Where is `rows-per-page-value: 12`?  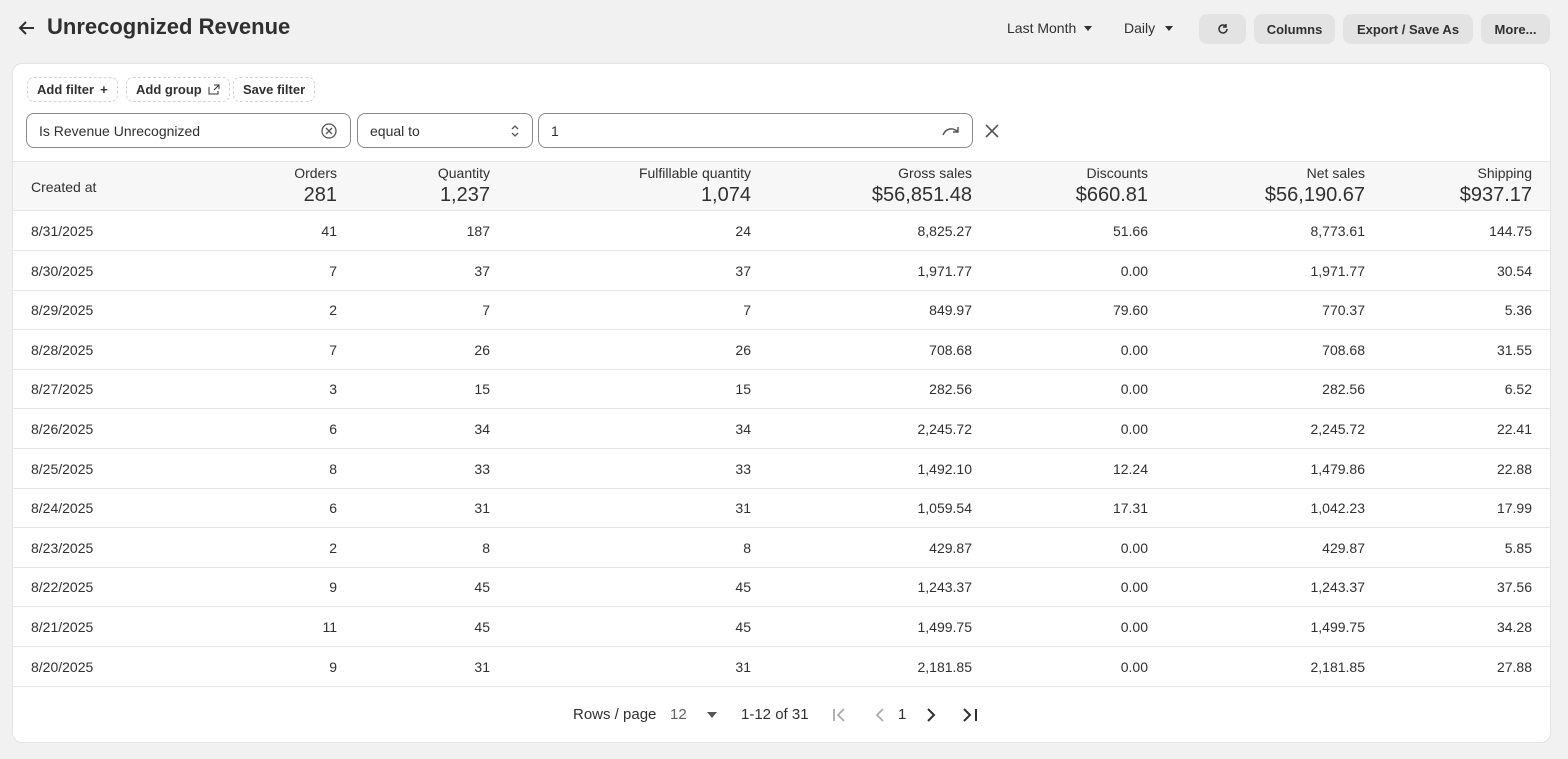
rows-per-page-value: 12 is located at coordinates (678, 714).